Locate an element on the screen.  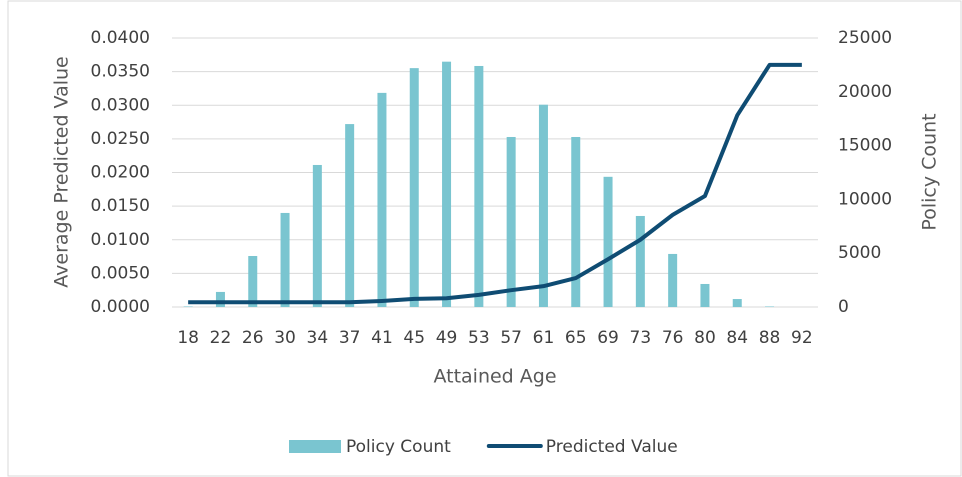
y-tick-label: 0.0350 is located at coordinates (120, 72).